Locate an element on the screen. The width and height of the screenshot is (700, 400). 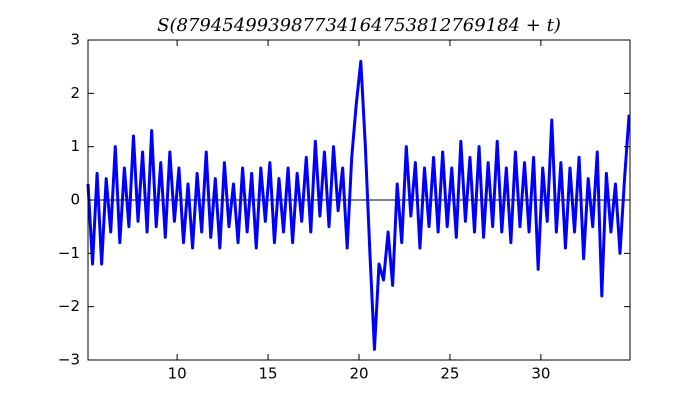
x-tick-label: 20 is located at coordinates (358, 374).